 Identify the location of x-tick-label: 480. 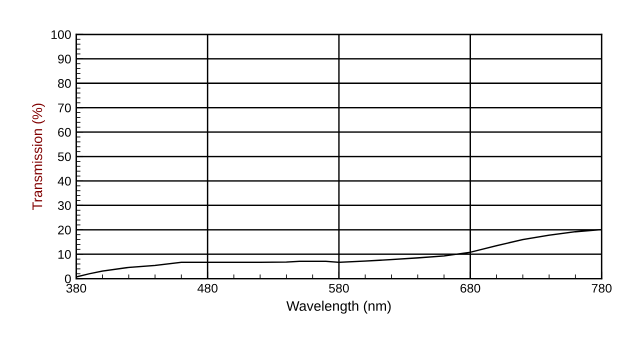
(207, 288).